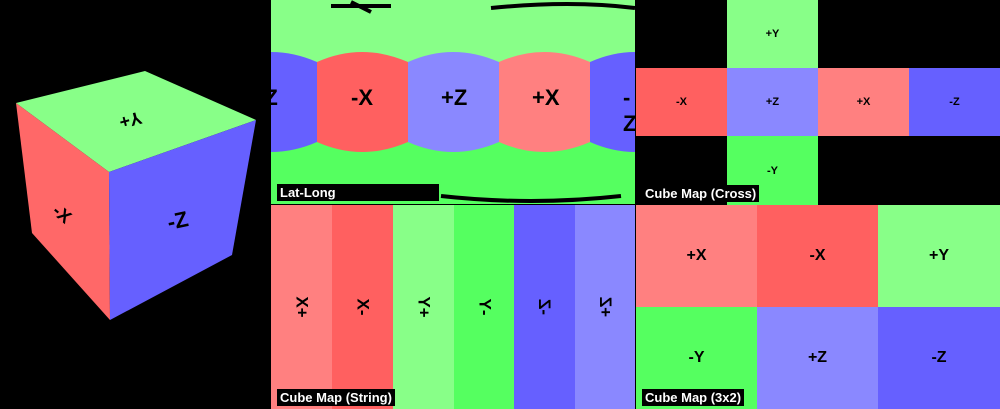 This screenshot has height=409, width=1000. I want to click on cube-label-right: -Z, so click(178, 220).